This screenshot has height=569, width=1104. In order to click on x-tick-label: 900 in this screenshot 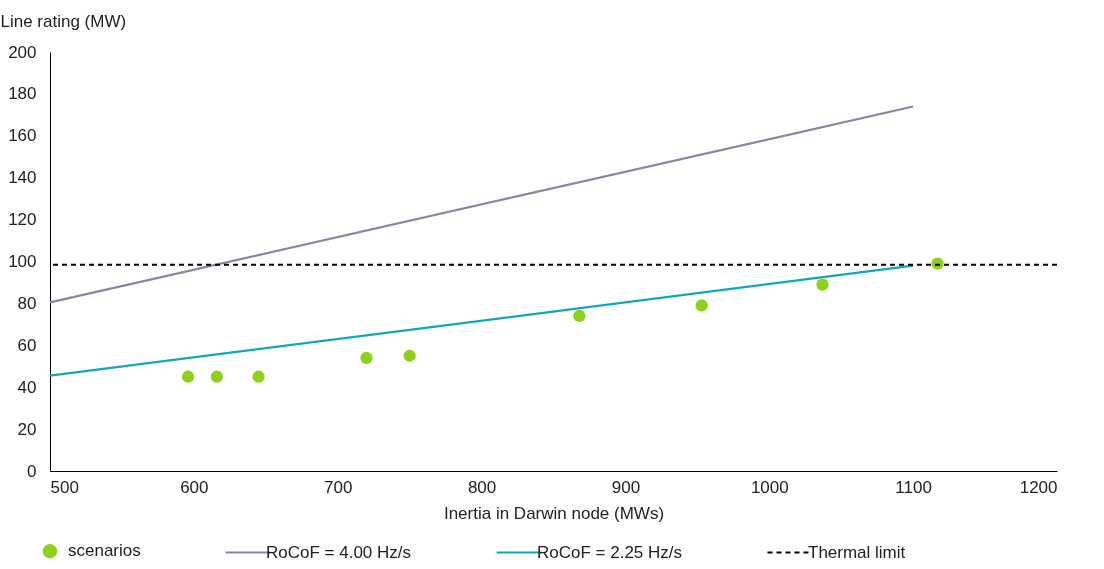, I will do `click(626, 487)`.